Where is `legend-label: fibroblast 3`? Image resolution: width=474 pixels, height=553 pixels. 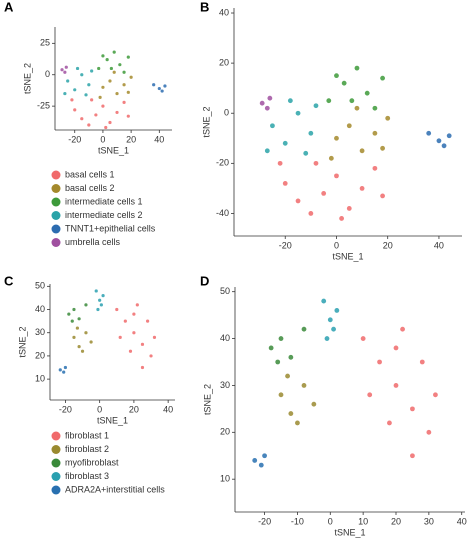
legend-label: fibroblast 3 is located at coordinates (87, 476).